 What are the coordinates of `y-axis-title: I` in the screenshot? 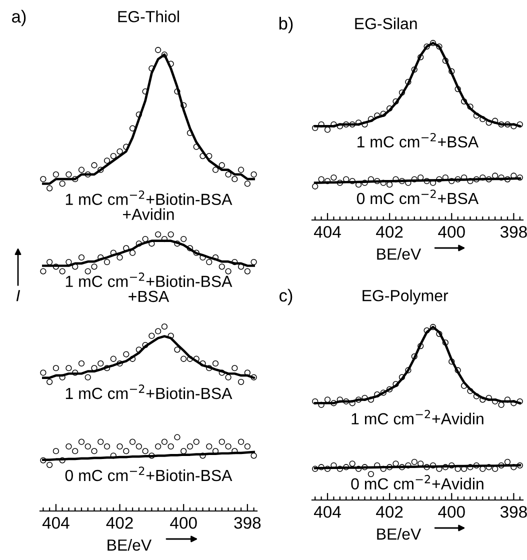 It's located at (18, 296).